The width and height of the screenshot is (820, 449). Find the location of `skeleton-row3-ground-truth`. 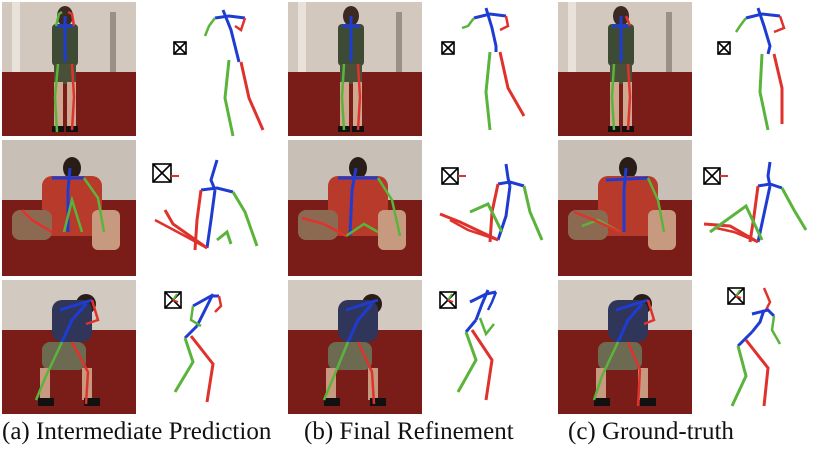

skeleton-row3-ground-truth is located at coordinates (754, 347).